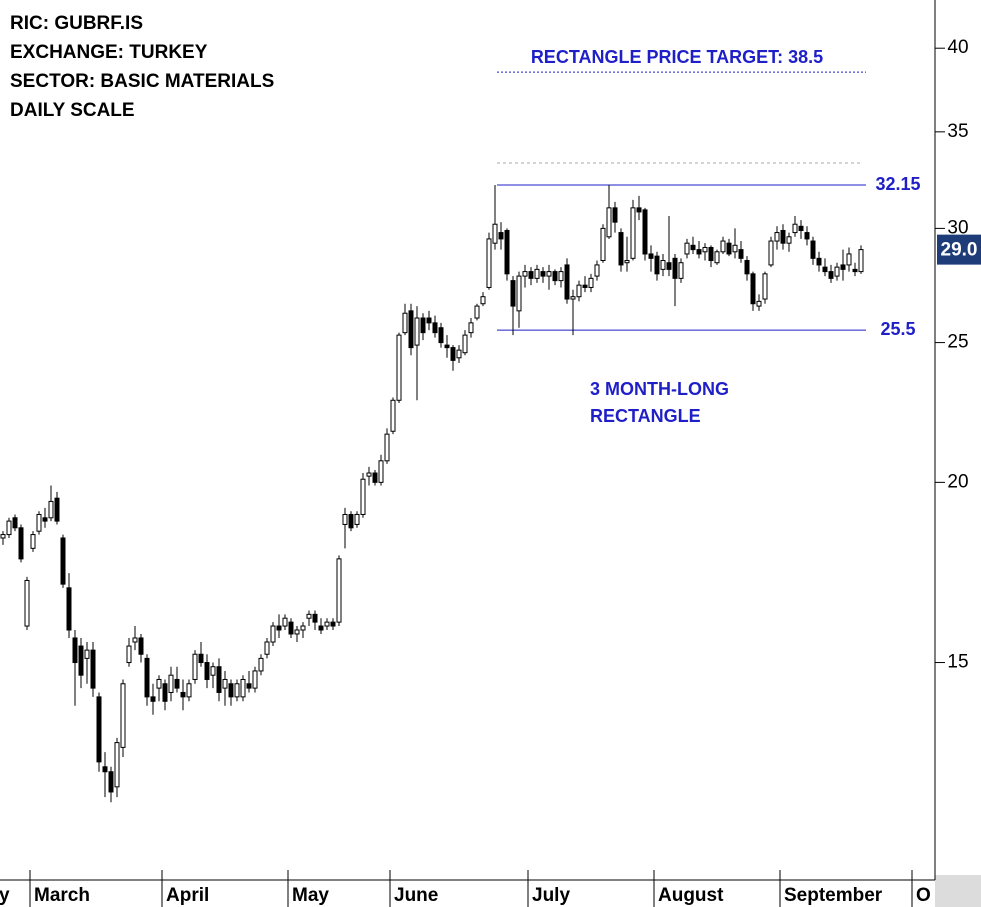  What do you see at coordinates (551, 895) in the screenshot?
I see `x-tick-label: July` at bounding box center [551, 895].